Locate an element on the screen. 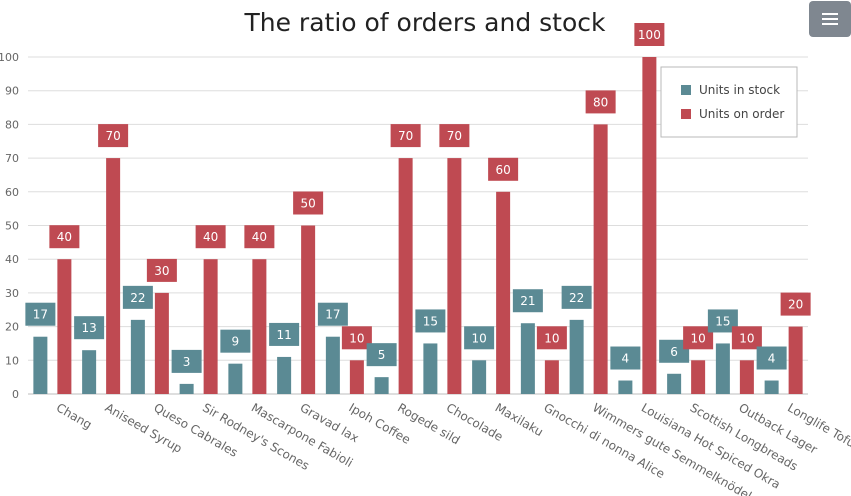 Image resolution: width=851 pixels, height=496 pixels. y-tick-label: 60 is located at coordinates (12, 192).